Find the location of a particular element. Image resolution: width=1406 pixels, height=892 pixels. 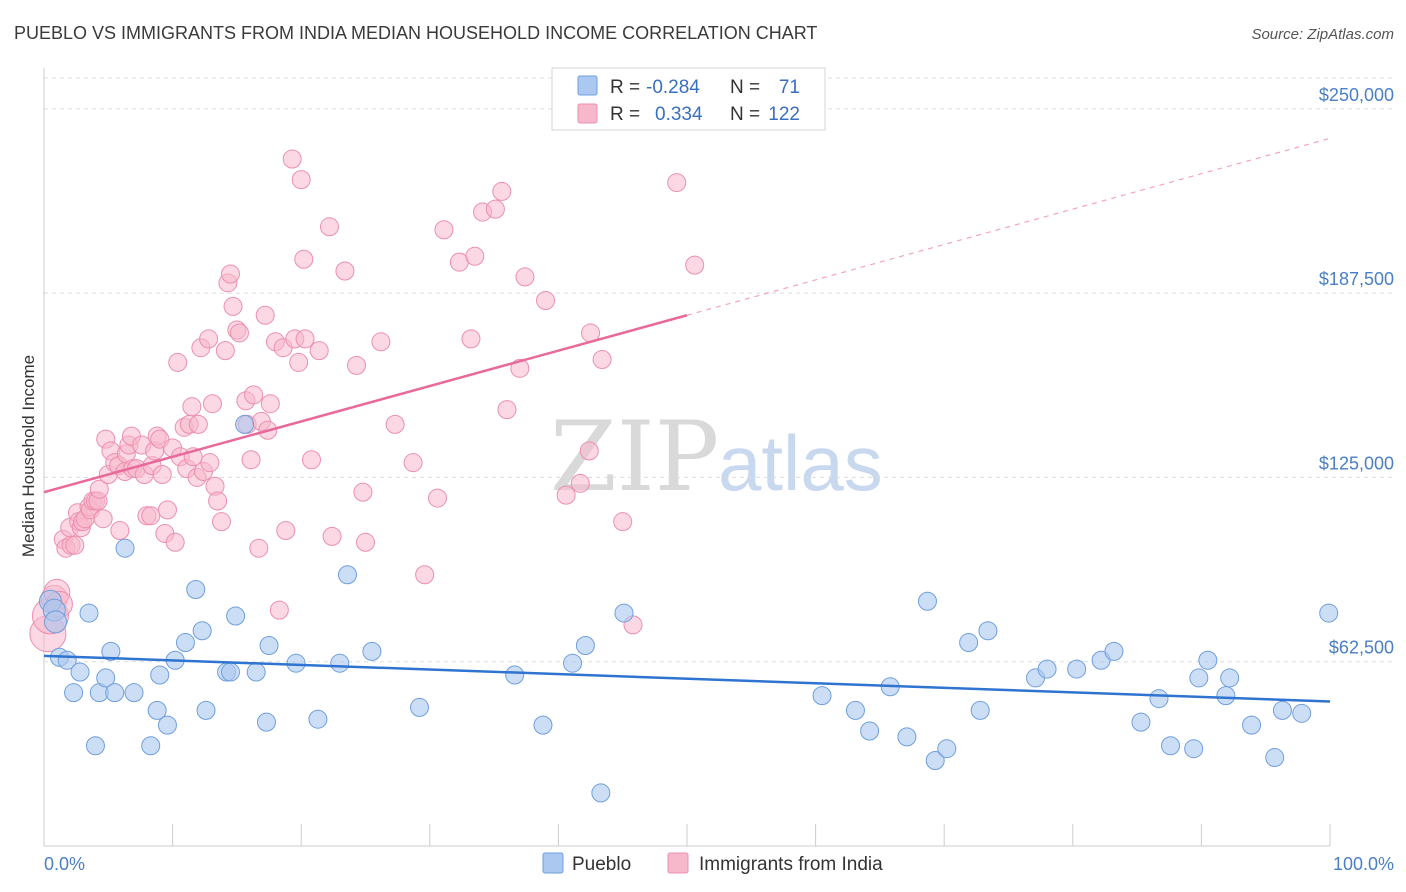

y-tick-labels: $62,500 $125,000 $187,500 $250,000 is located at coordinates (1356, 371).